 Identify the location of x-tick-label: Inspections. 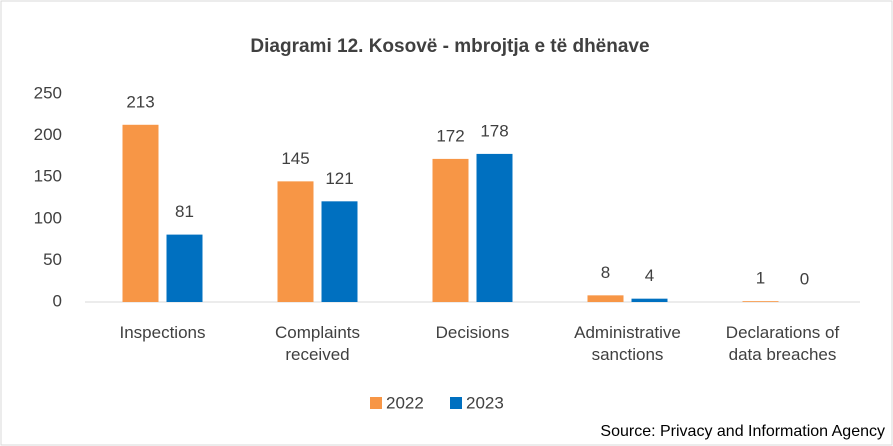
(162, 332).